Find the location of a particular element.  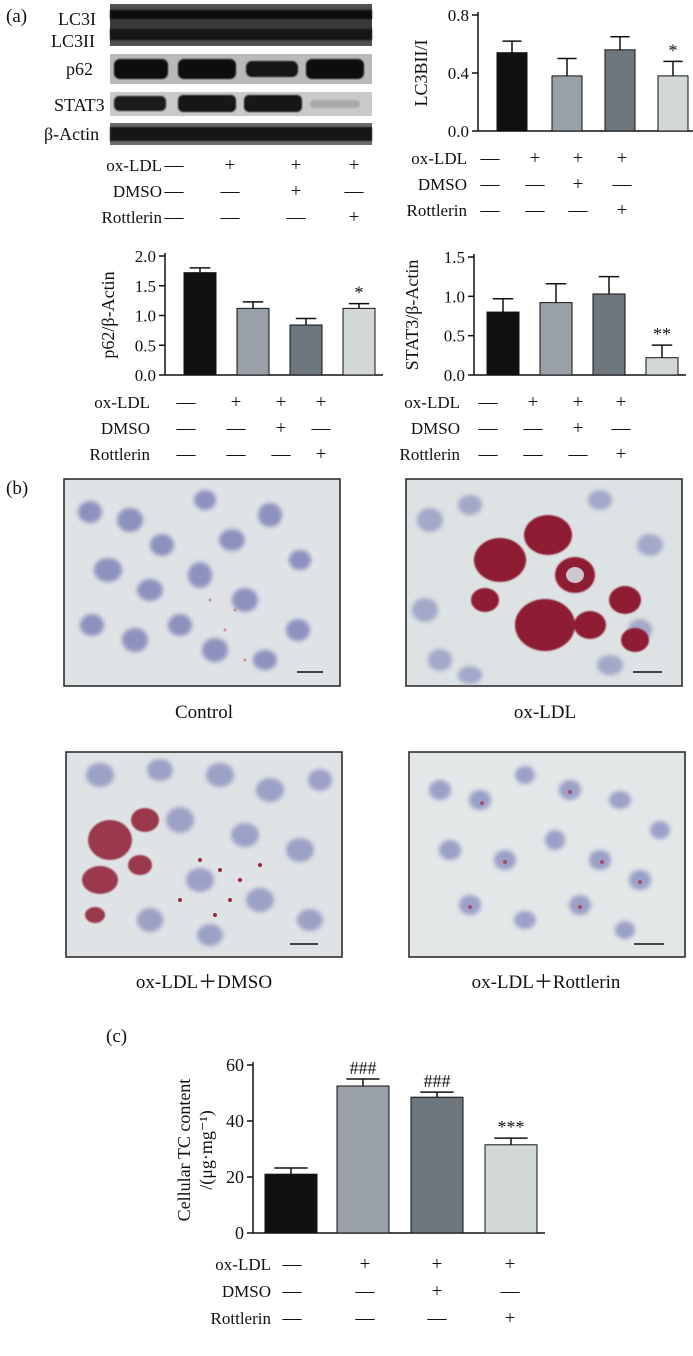

caption-ox-ldl-dmso: ox-LDL＋DMSO is located at coordinates (204, 982).